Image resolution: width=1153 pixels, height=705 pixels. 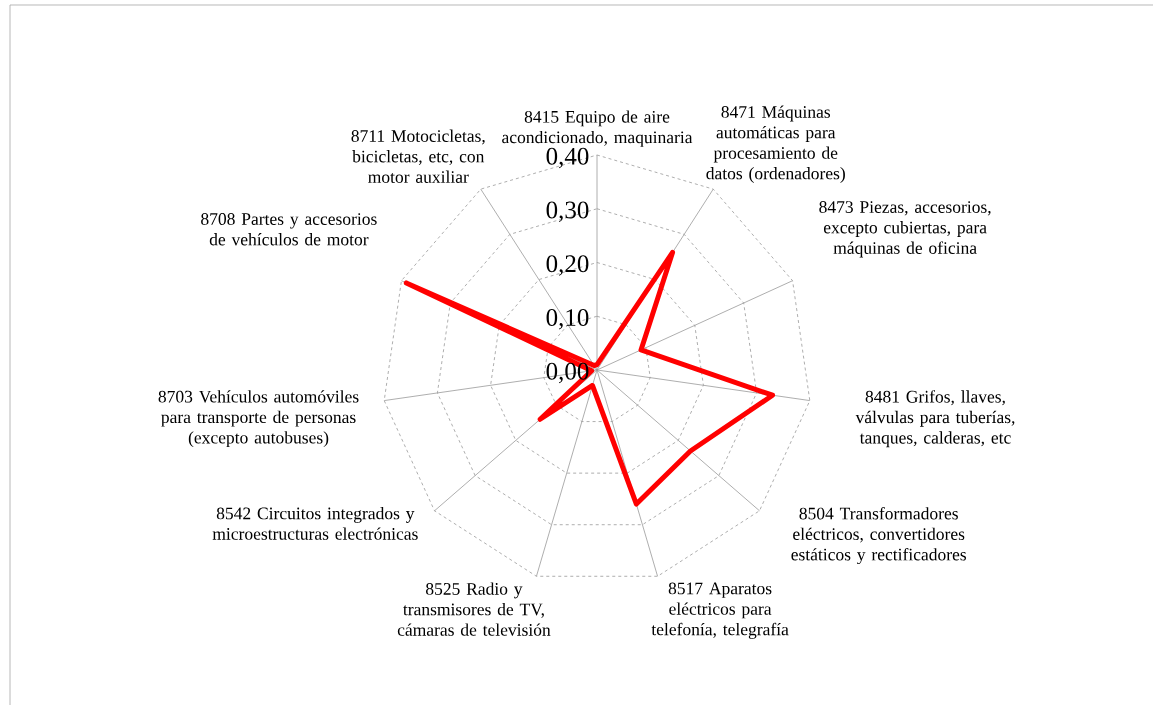 What do you see at coordinates (289, 229) in the screenshot?
I see `spoke-label: 8708 Partes y accesorios de vehículos de motor` at bounding box center [289, 229].